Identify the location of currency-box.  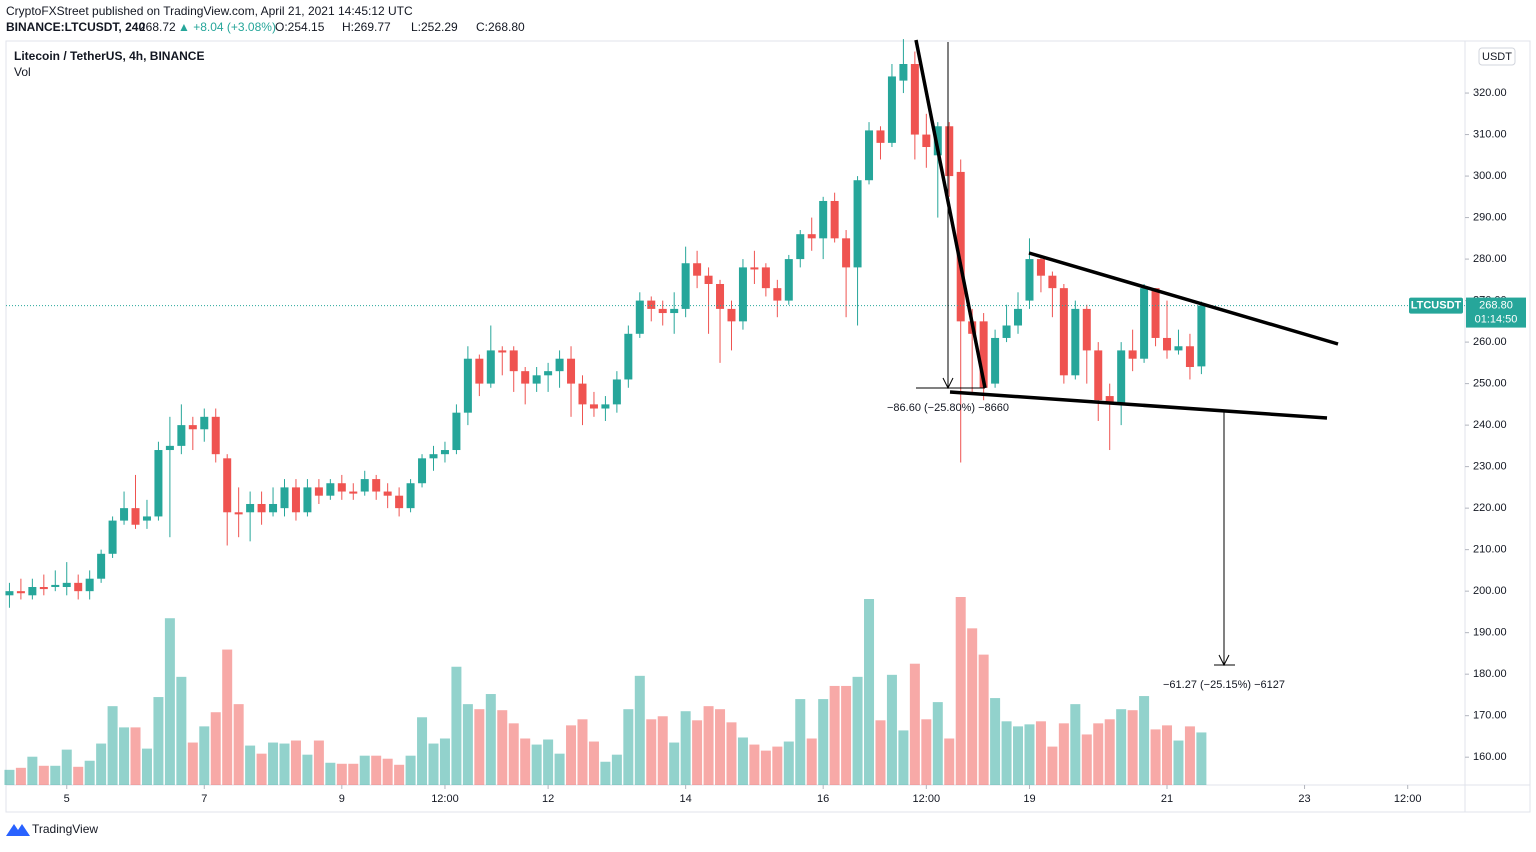
(1497, 56).